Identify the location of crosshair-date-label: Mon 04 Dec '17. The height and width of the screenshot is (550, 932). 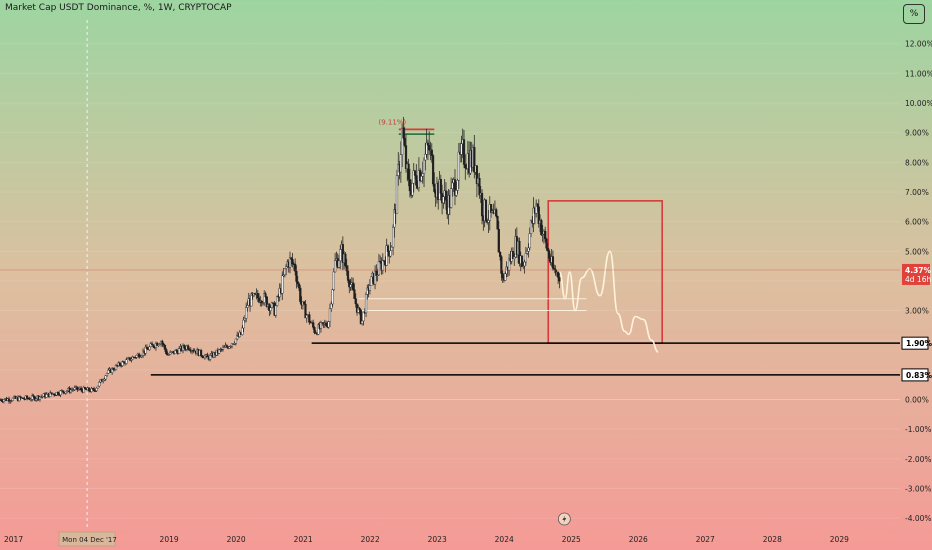
(89, 540).